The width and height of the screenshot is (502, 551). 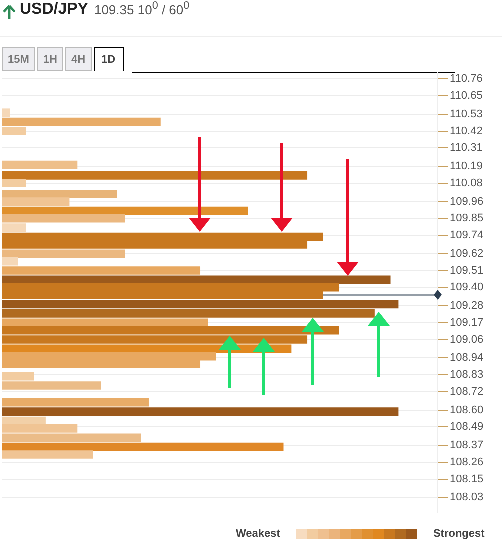 I want to click on y-tick-label: 109.17, so click(x=467, y=322).